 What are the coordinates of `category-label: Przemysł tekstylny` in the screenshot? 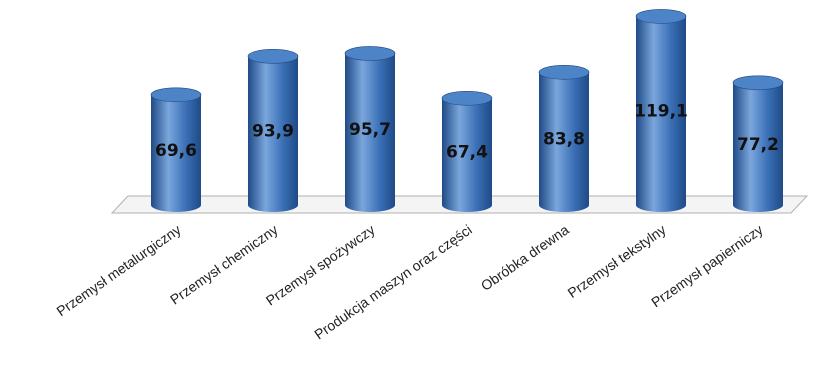 It's located at (617, 261).